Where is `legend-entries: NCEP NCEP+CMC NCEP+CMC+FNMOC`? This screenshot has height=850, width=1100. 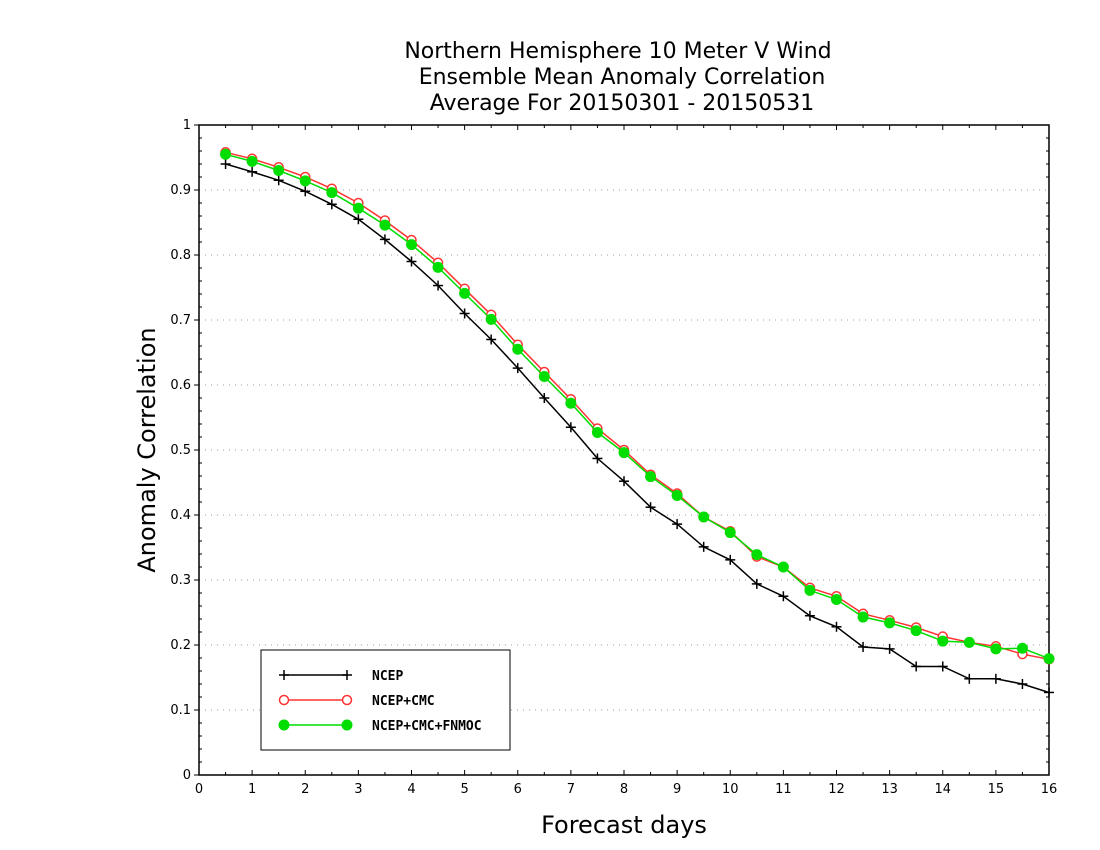
legend-entries: NCEP NCEP+CMC NCEP+CMC+FNMOC is located at coordinates (380, 701).